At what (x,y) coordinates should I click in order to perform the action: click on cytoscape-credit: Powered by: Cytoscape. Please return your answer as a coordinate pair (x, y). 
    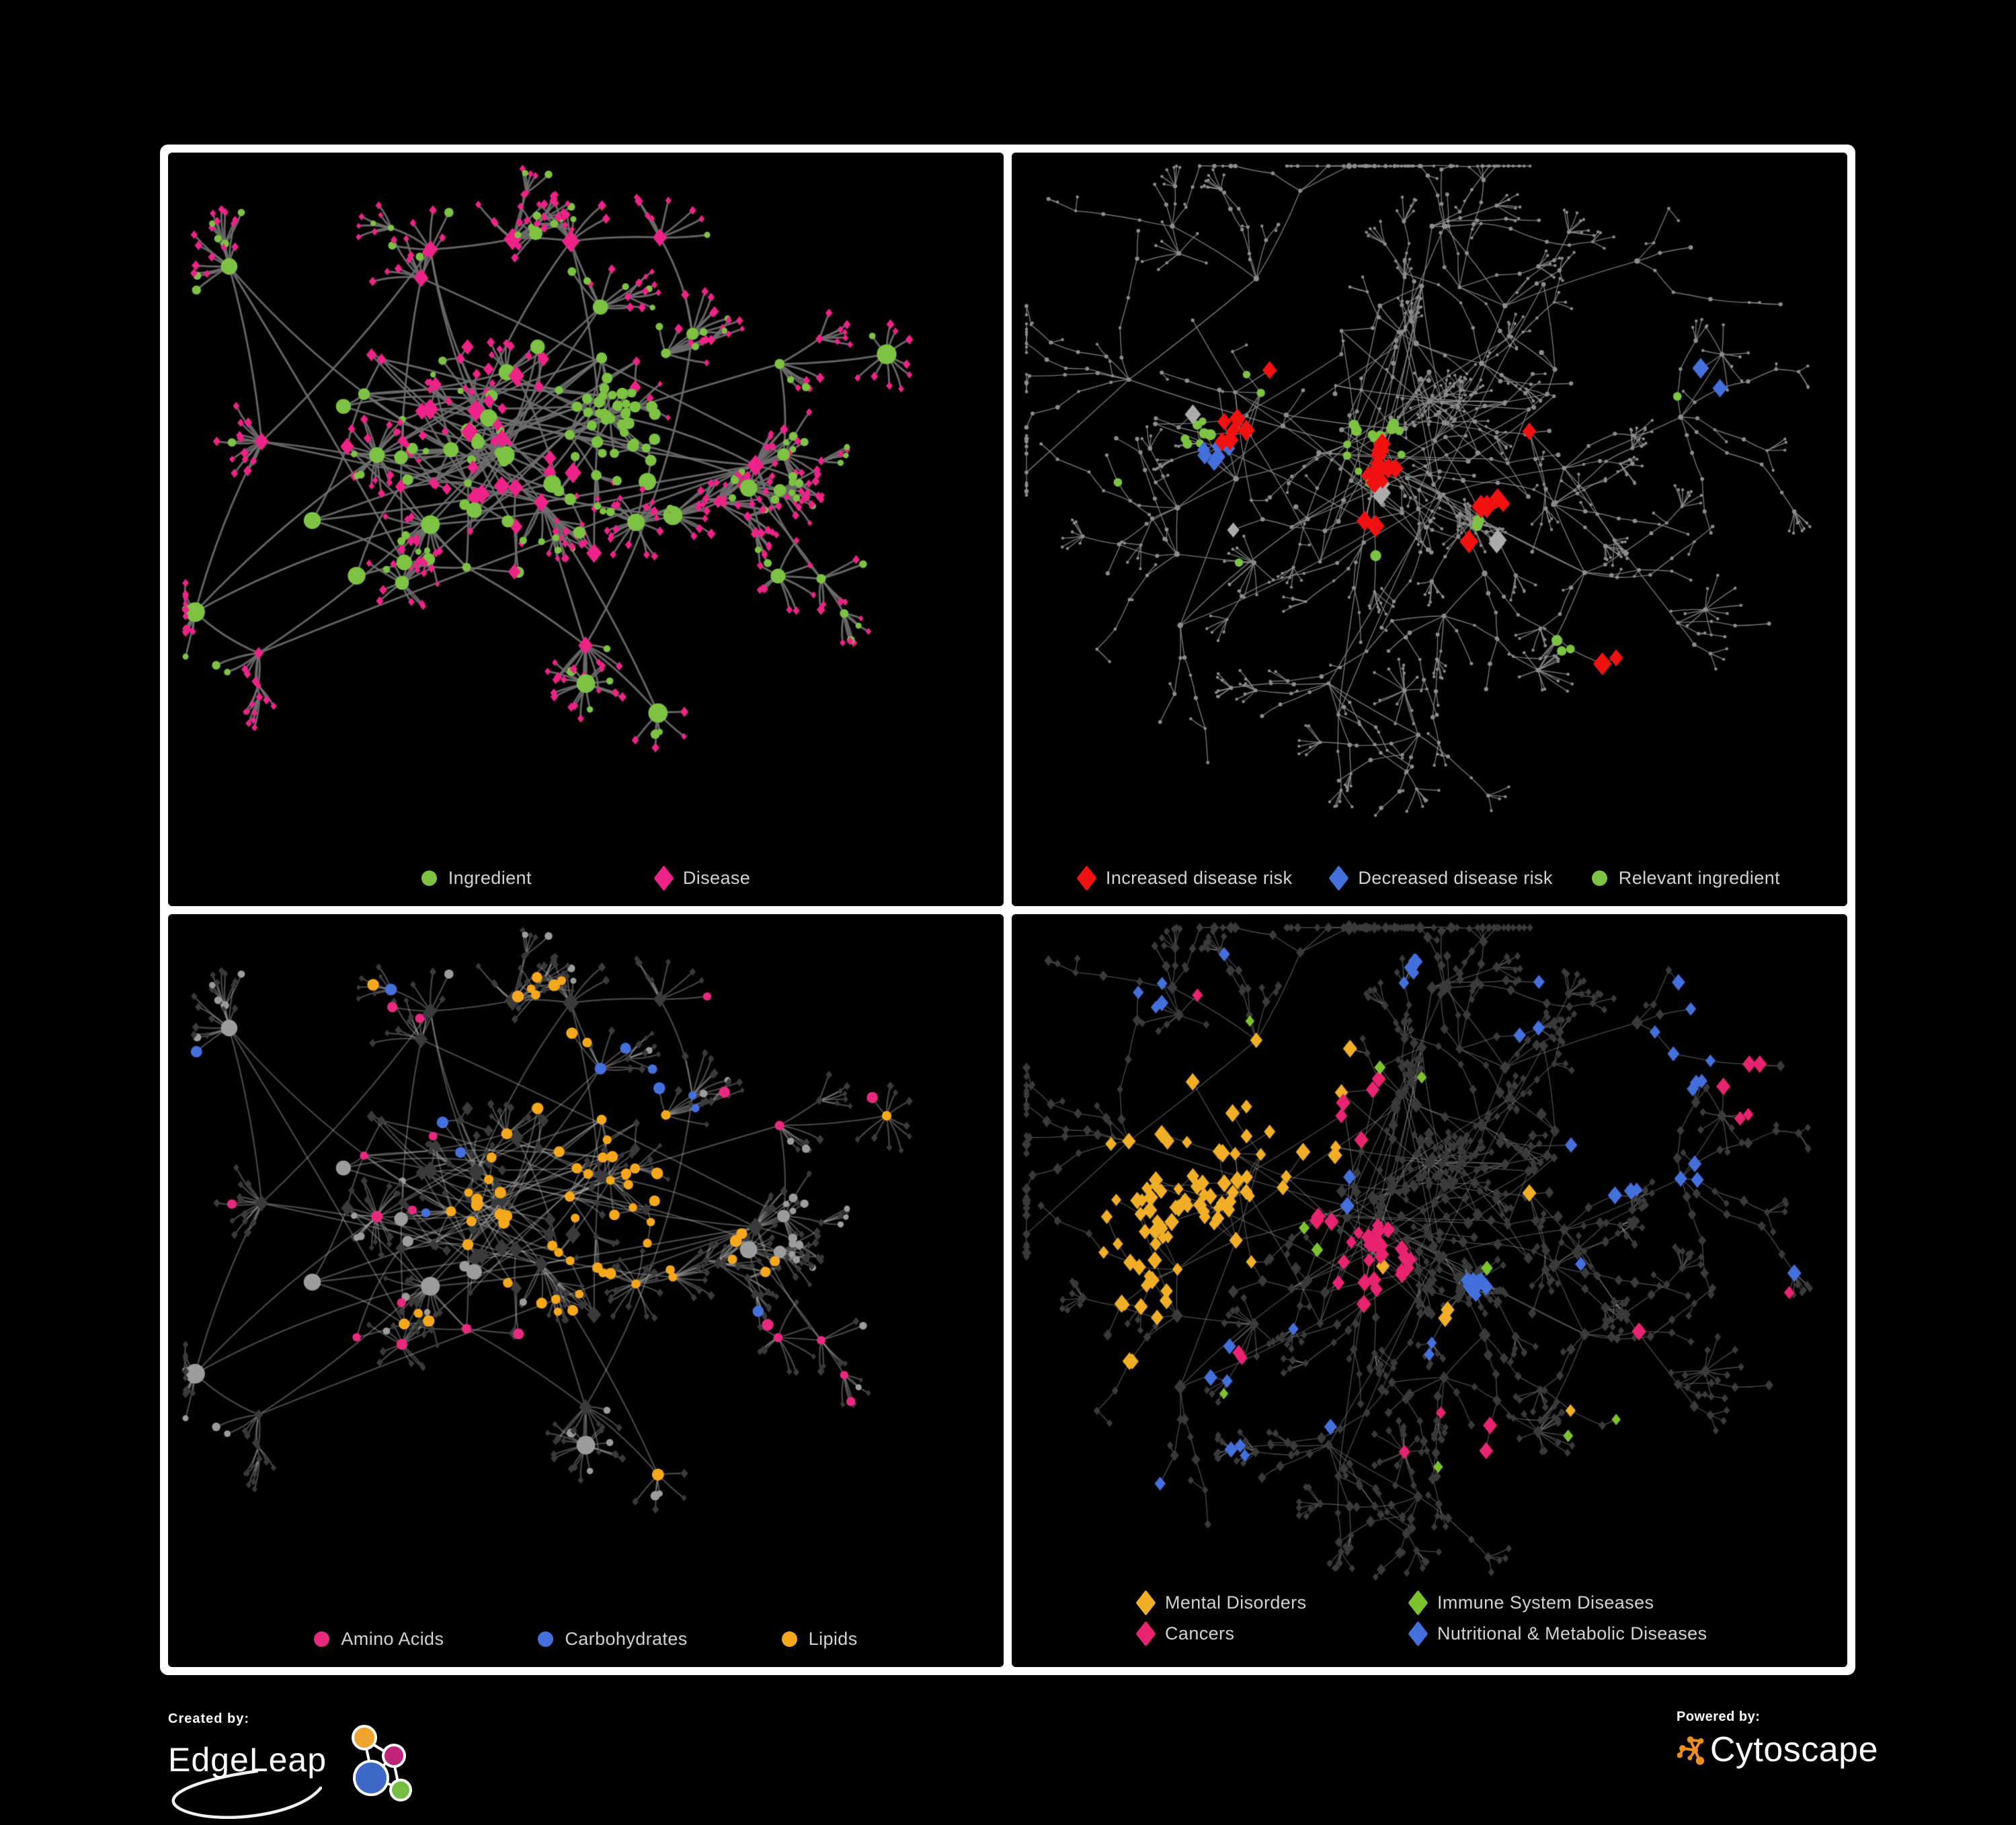
    Looking at the image, I should click on (1777, 1740).